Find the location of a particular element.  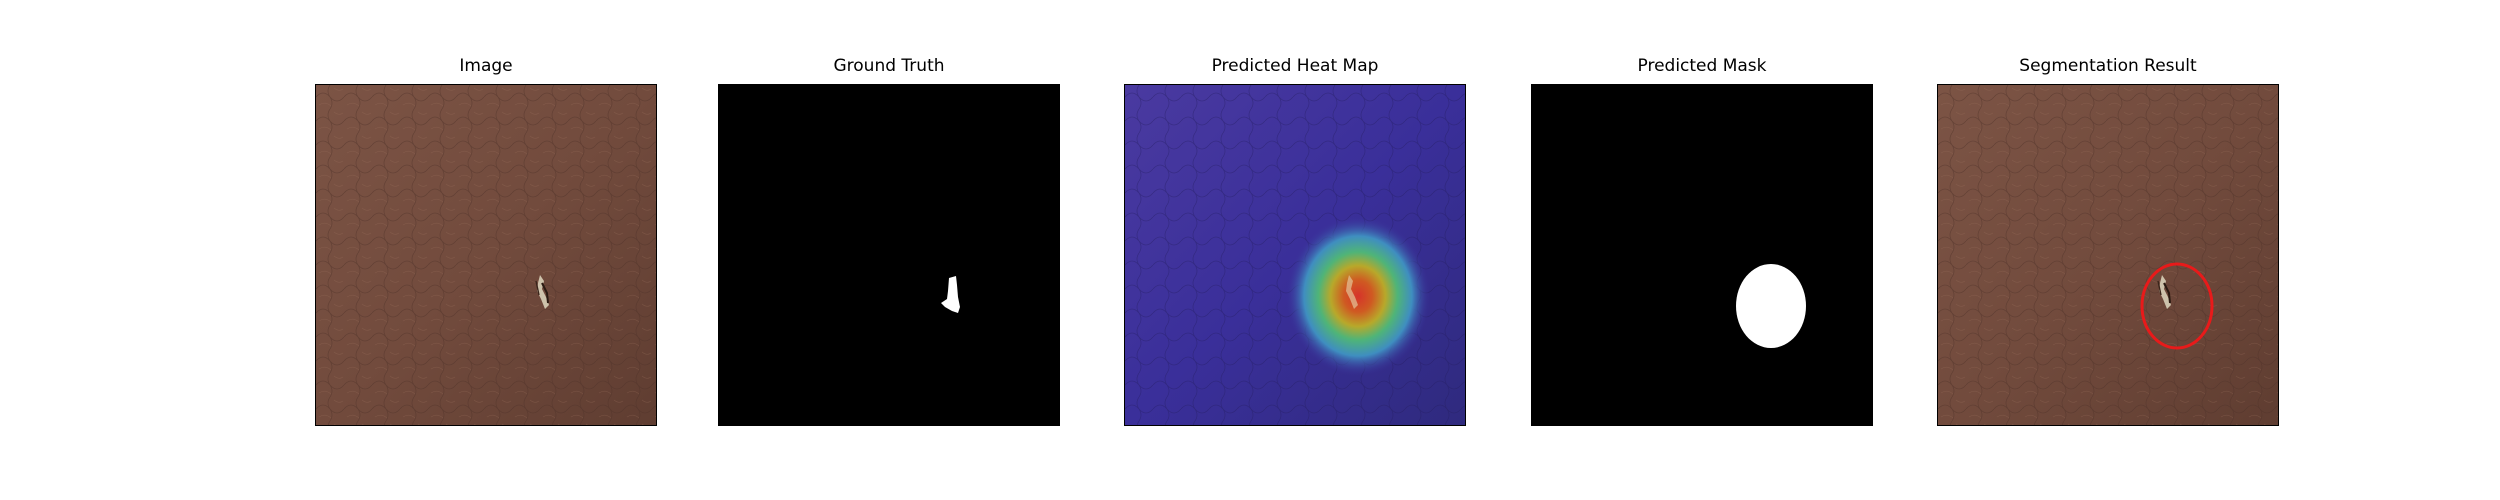

predicted-mask-svg is located at coordinates (1702, 255).